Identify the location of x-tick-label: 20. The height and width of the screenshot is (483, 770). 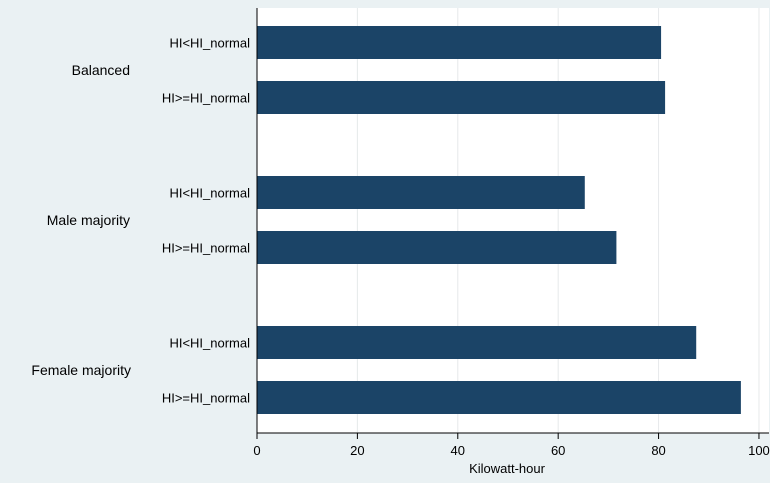
(357, 450).